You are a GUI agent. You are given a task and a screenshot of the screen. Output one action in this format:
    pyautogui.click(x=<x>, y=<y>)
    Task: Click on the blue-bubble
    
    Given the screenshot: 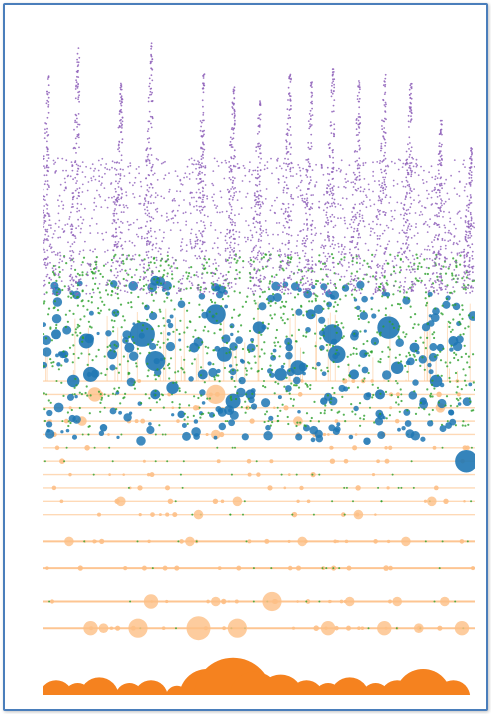 What is the action you would take?
    pyautogui.click(x=414, y=347)
    